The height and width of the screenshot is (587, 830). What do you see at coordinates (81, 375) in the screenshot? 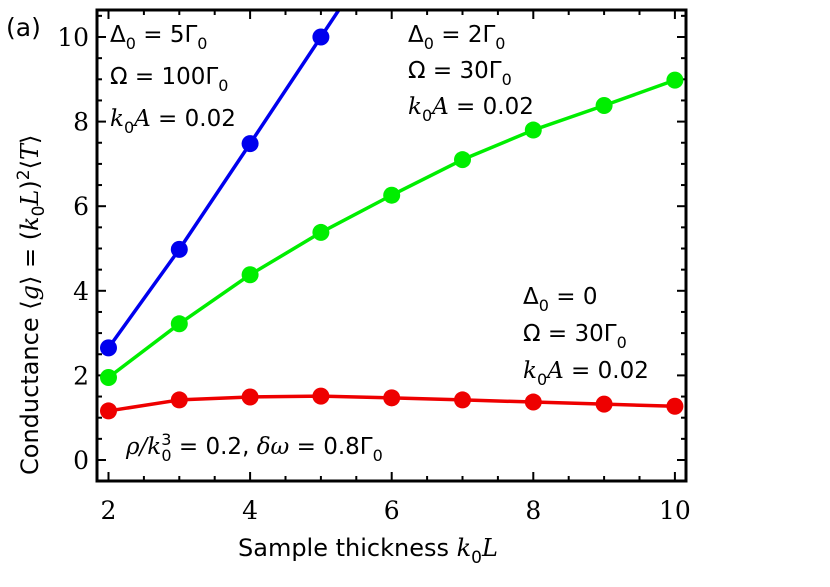
I see `y-tick-label: 2` at bounding box center [81, 375].